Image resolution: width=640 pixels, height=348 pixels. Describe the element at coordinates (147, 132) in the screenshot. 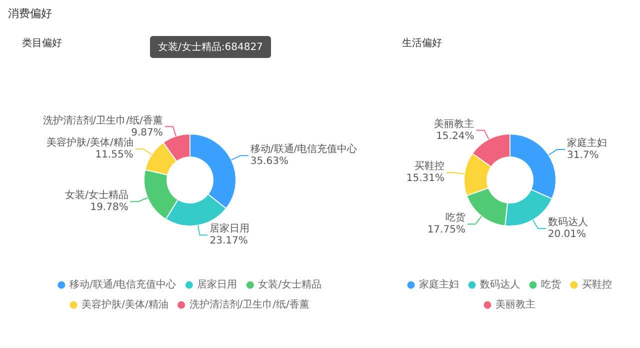

I see `data-label: 9.87%` at that location.